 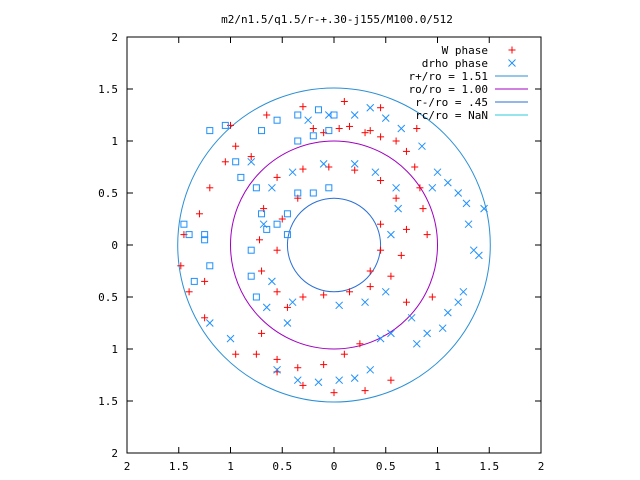 What do you see at coordinates (451, 115) in the screenshot?
I see `legend-label: rc/ro = NaN` at bounding box center [451, 115].